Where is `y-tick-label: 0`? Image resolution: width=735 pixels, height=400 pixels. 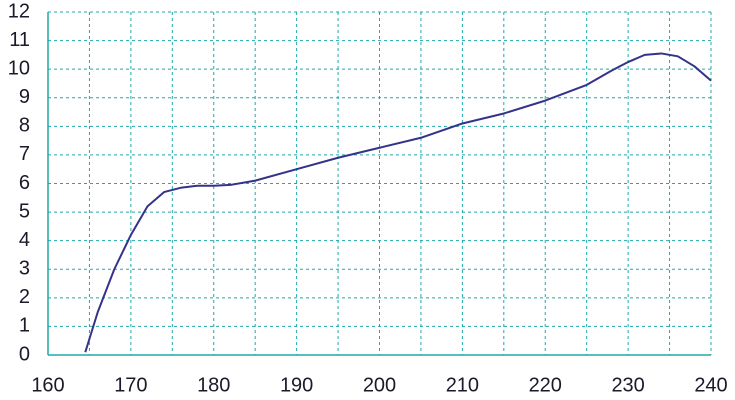 y-tick-label: 0 is located at coordinates (24, 354).